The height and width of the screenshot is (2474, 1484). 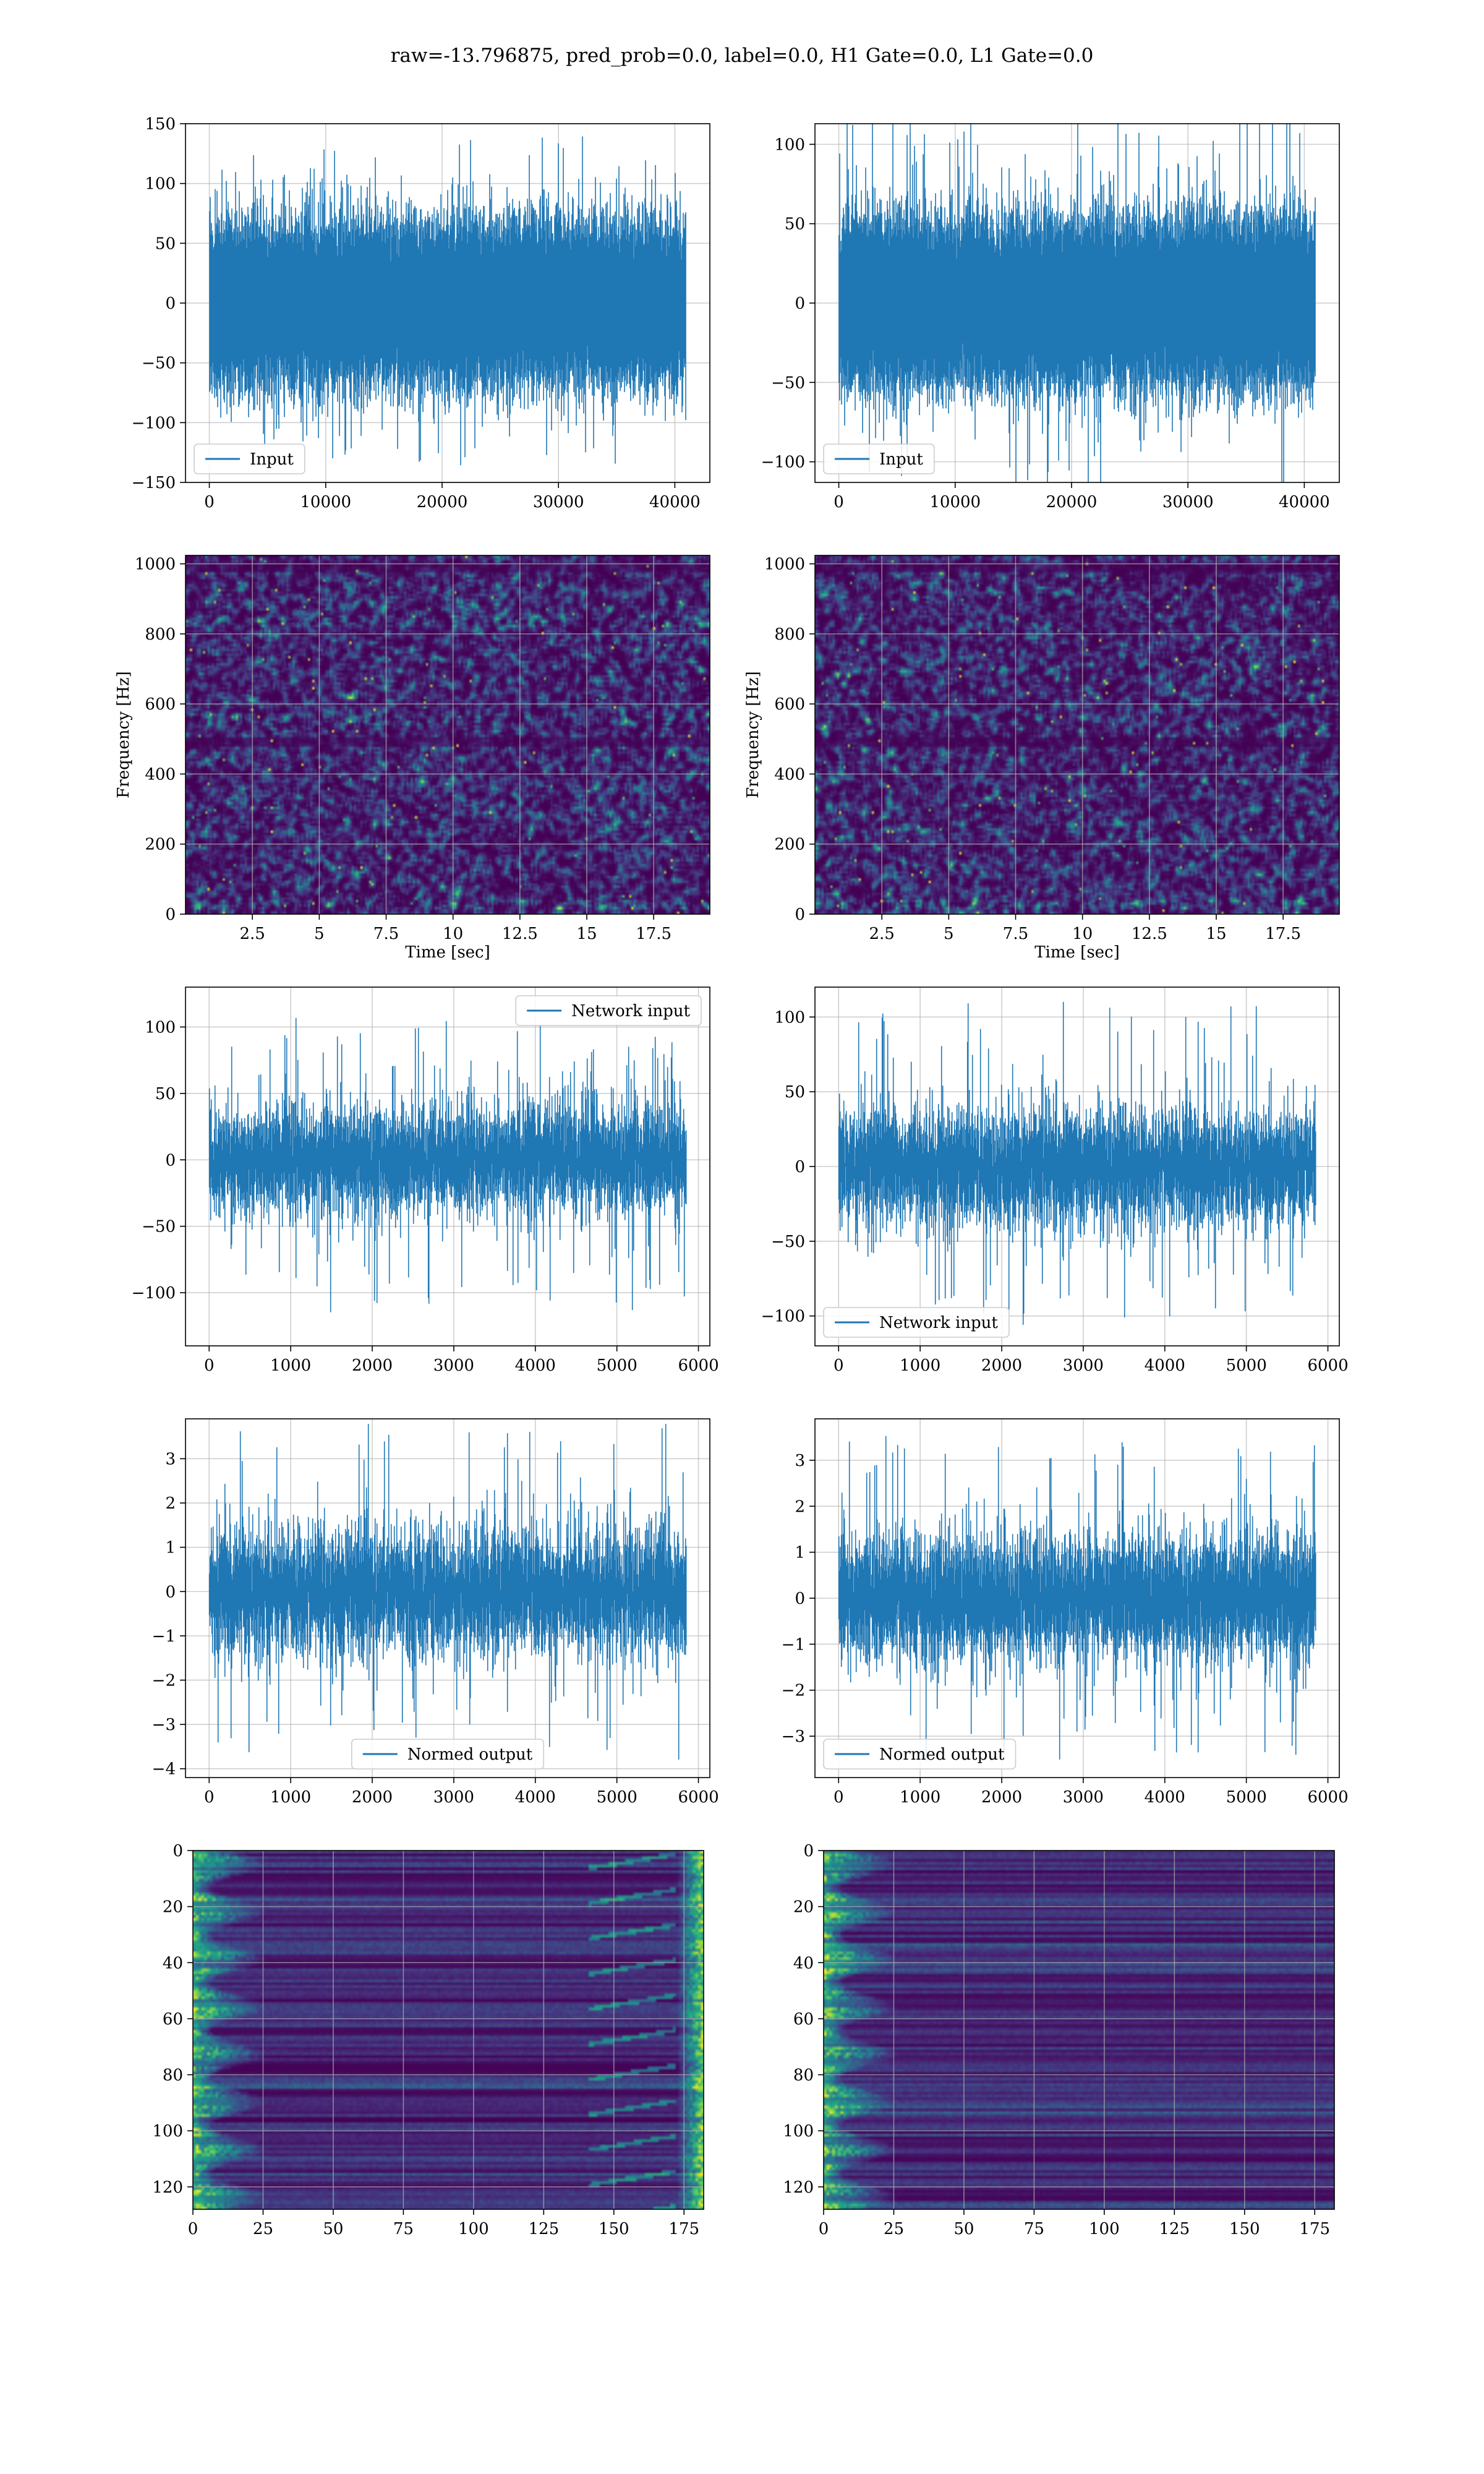 I want to click on y-tick-label: 20, so click(x=173, y=1907).